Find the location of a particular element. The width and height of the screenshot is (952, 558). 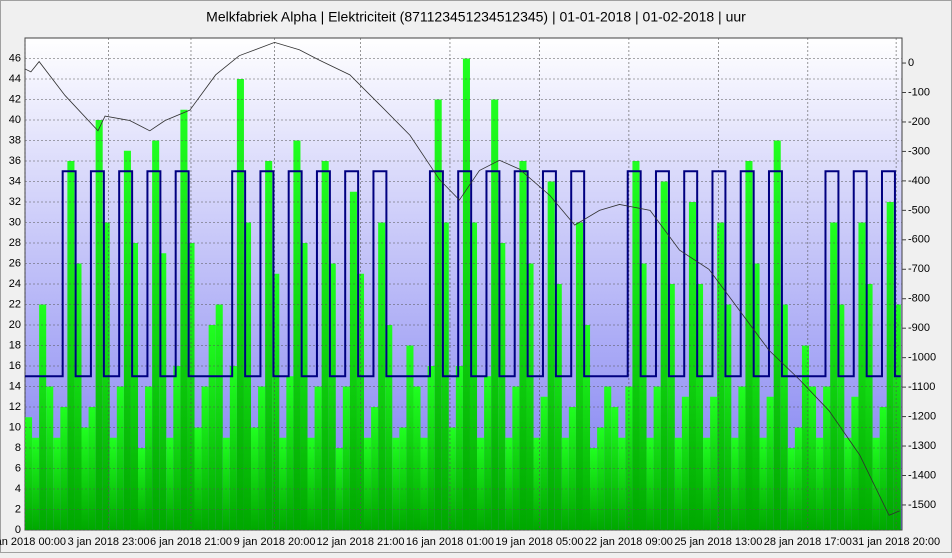

y2-tick-label: -500 is located at coordinates (919, 210).